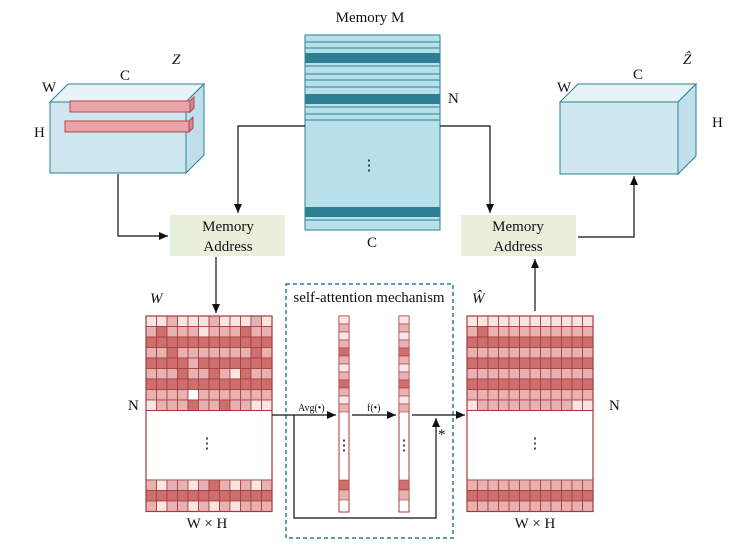 The width and height of the screenshot is (750, 557). Describe the element at coordinates (638, 75) in the screenshot. I see `cube-zhat-c-label: C` at that location.